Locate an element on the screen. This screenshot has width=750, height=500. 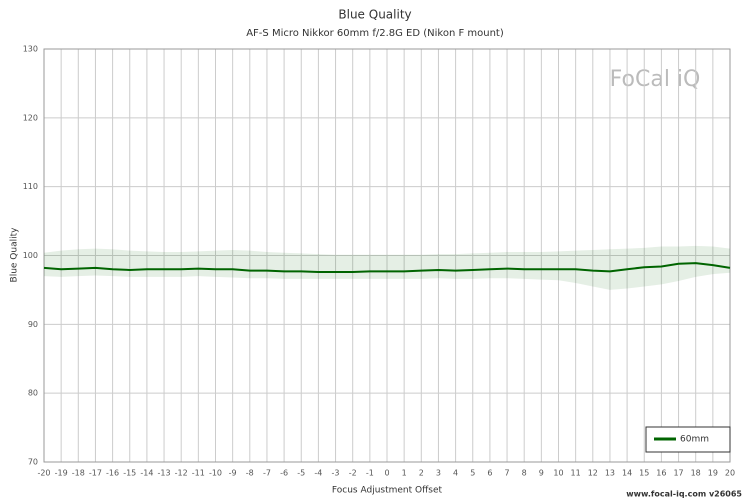
x-tick-label: 15 is located at coordinates (644, 473).